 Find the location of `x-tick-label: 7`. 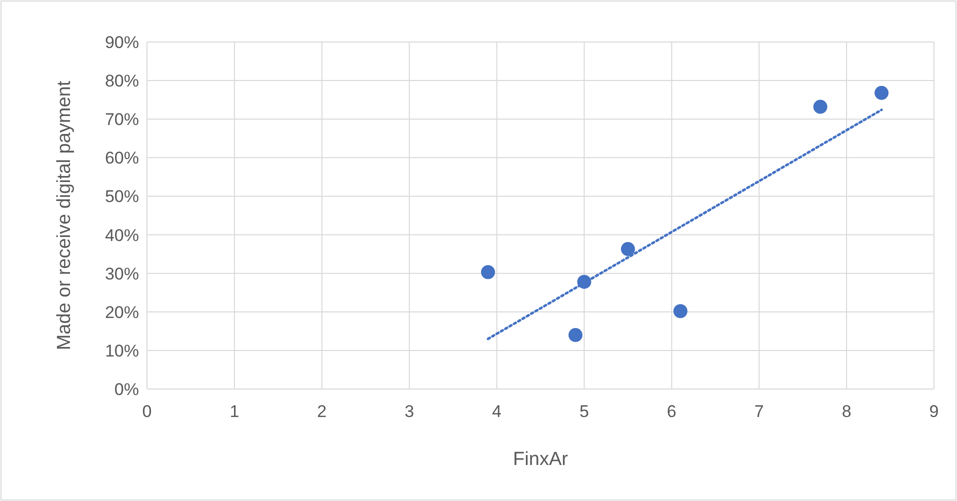

x-tick-label: 7 is located at coordinates (759, 411).